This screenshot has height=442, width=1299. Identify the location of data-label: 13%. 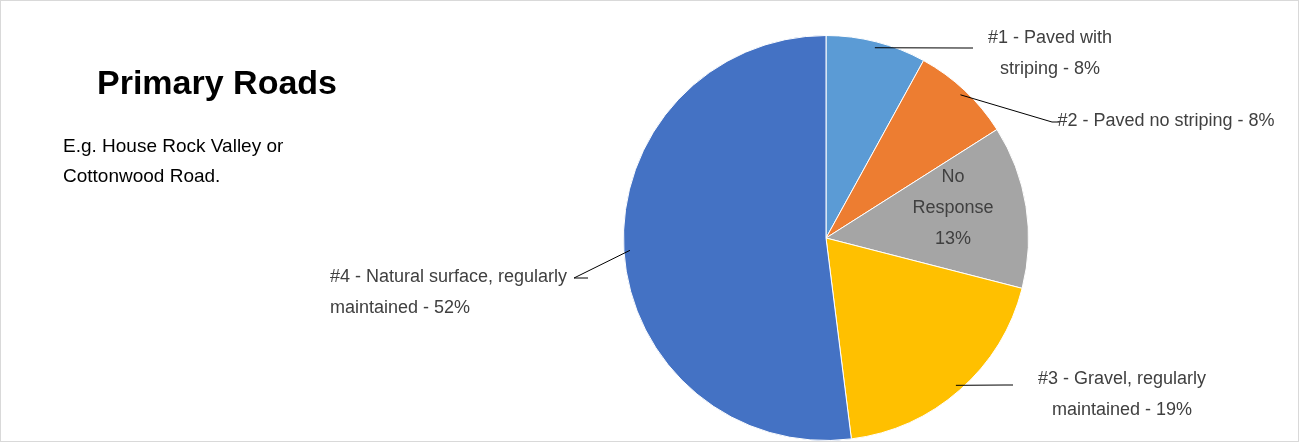
(953, 237).